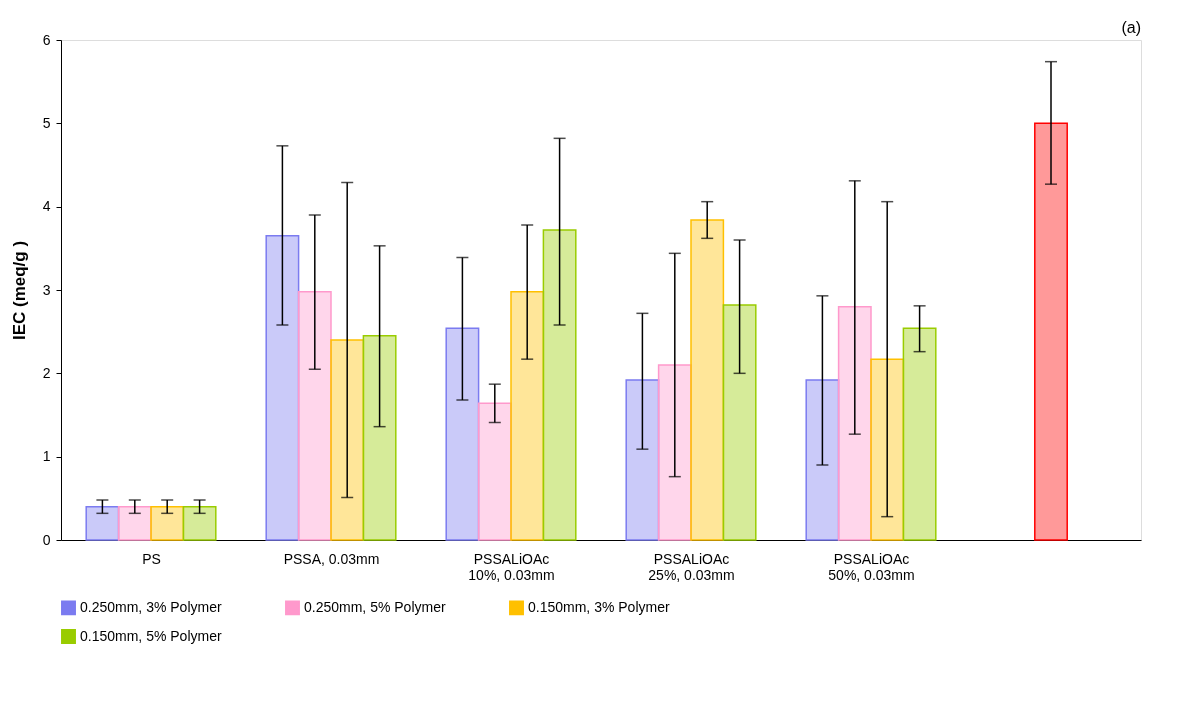  I want to click on x-tick-label: PSSALiOAc 10%, 0.03mm, so click(511, 566).